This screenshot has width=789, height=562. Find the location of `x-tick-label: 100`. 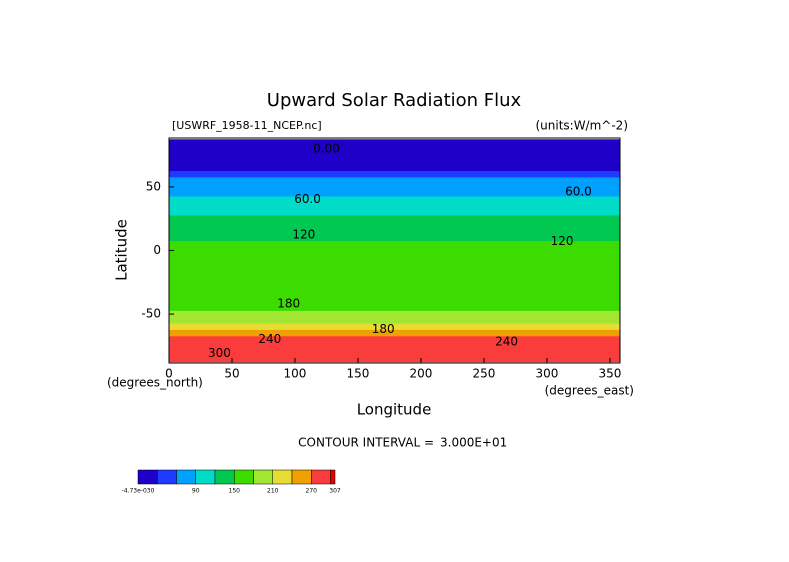

x-tick-label: 100 is located at coordinates (295, 374).